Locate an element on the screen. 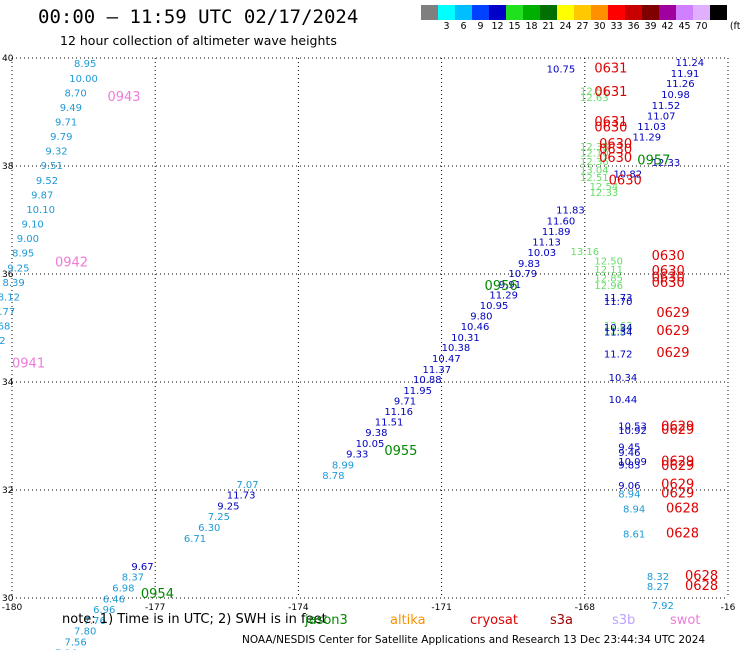 The height and width of the screenshot is (650, 740). wave-height-value: 8.32 is located at coordinates (3, 341).